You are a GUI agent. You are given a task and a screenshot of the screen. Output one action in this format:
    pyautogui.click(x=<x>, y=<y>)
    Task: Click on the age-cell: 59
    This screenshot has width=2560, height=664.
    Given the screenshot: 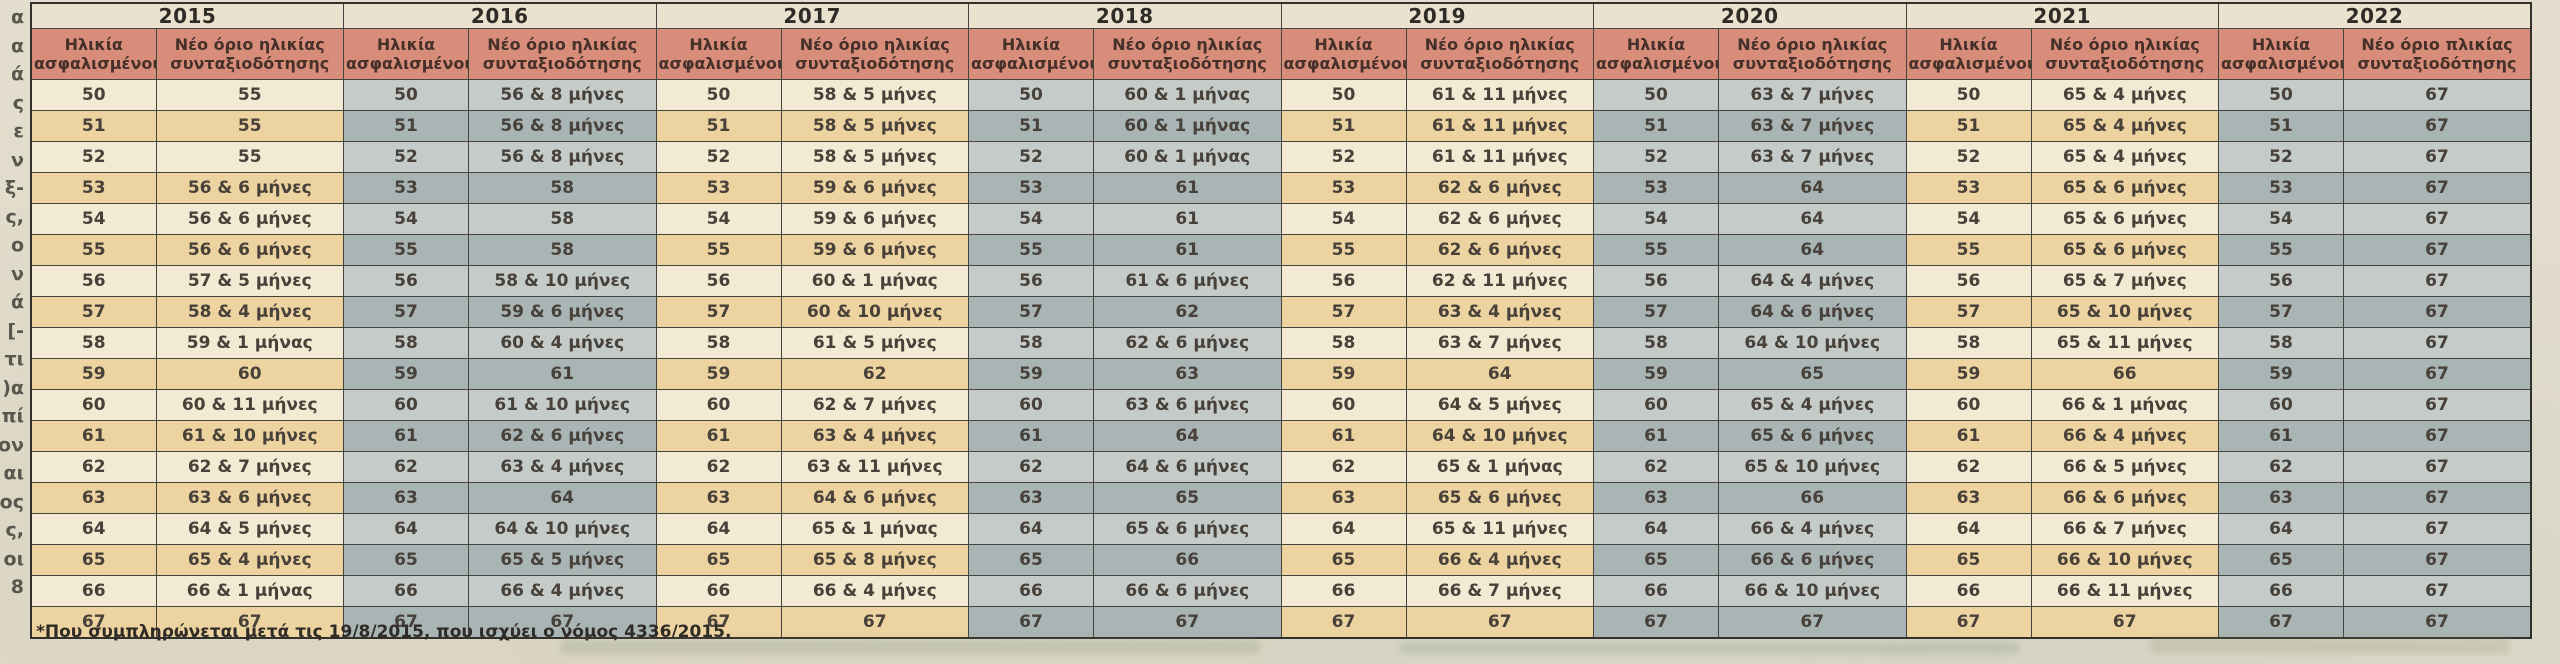 What is the action you would take?
    pyautogui.click(x=93, y=374)
    